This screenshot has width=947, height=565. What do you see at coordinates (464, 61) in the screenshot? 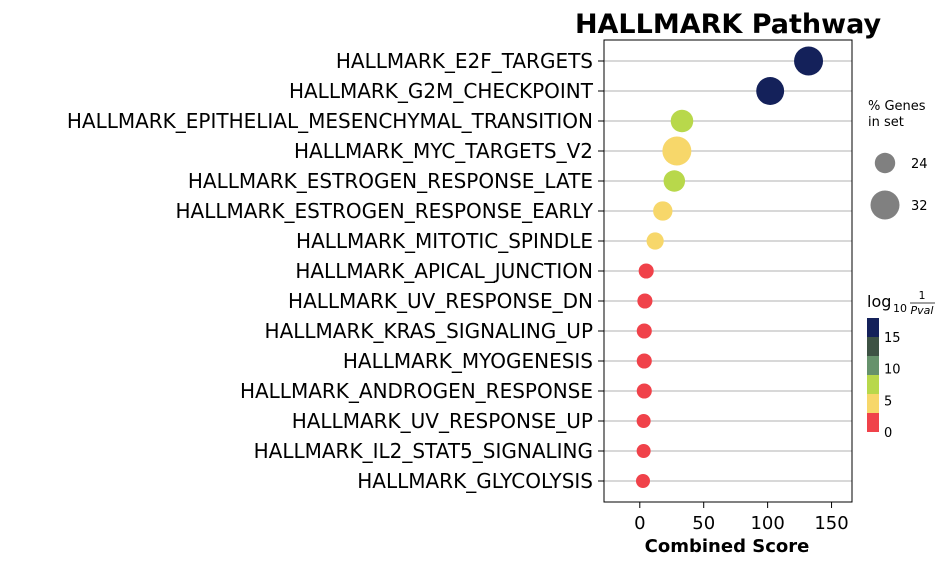
I see `y-tick-label: HALLMARK_E2F_TARGETS` at bounding box center [464, 61].